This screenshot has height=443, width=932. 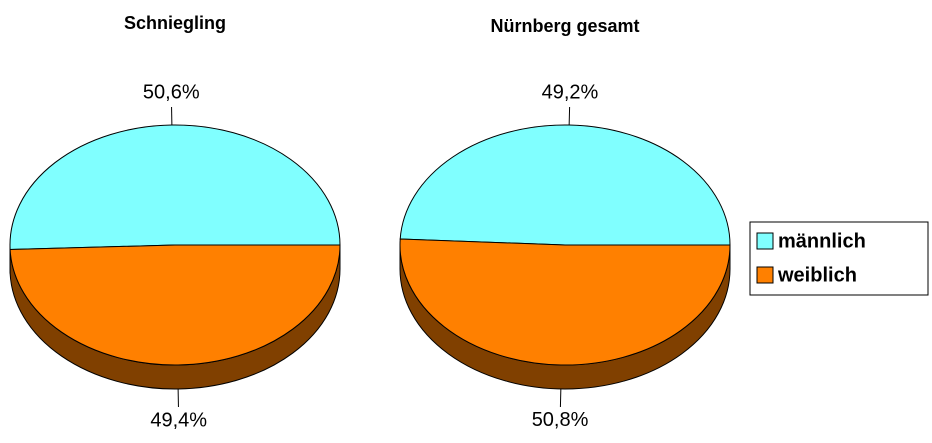 I want to click on data-label: 50,8%, so click(x=560, y=420).